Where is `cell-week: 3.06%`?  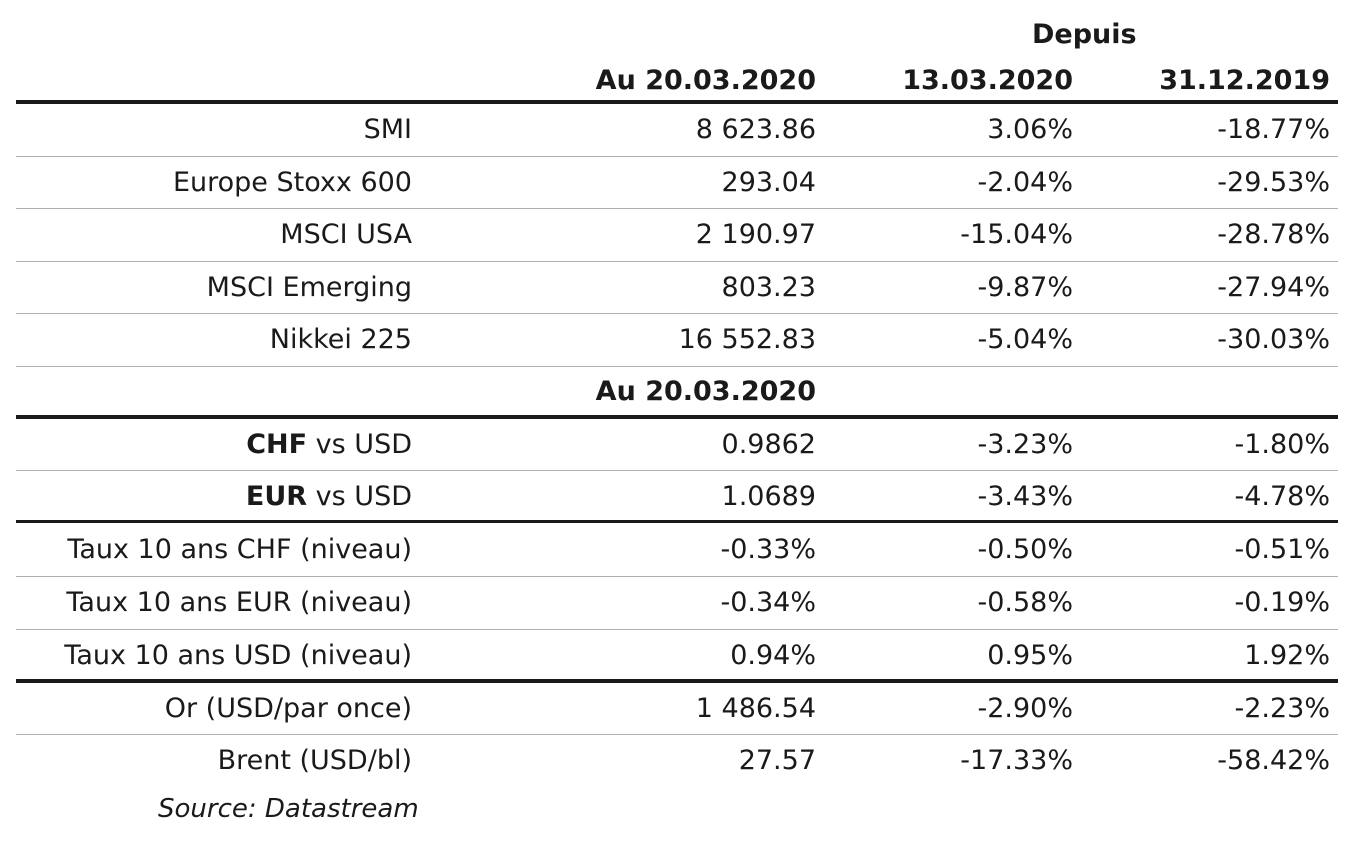
cell-week: 3.06% is located at coordinates (1030, 129).